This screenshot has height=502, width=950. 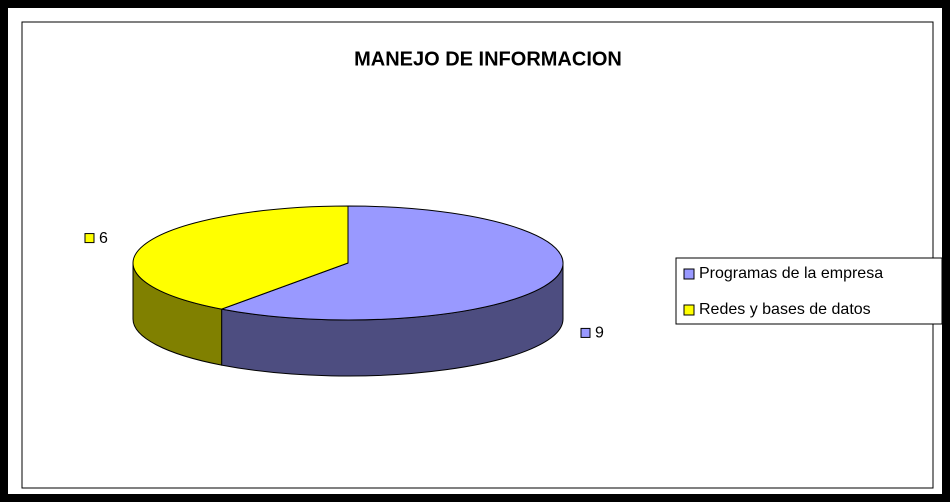 I want to click on legend-label: Programas de la empresa, so click(x=791, y=273).